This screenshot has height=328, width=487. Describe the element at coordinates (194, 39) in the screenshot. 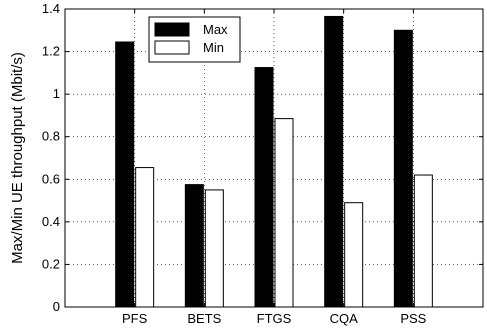

I see `legend: Max Min` at that location.